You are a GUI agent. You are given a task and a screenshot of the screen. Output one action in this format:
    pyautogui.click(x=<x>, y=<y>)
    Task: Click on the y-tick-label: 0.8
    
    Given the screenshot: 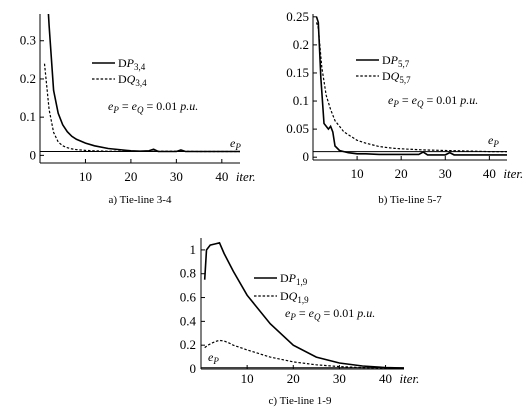 What is the action you would take?
    pyautogui.click(x=188, y=273)
    